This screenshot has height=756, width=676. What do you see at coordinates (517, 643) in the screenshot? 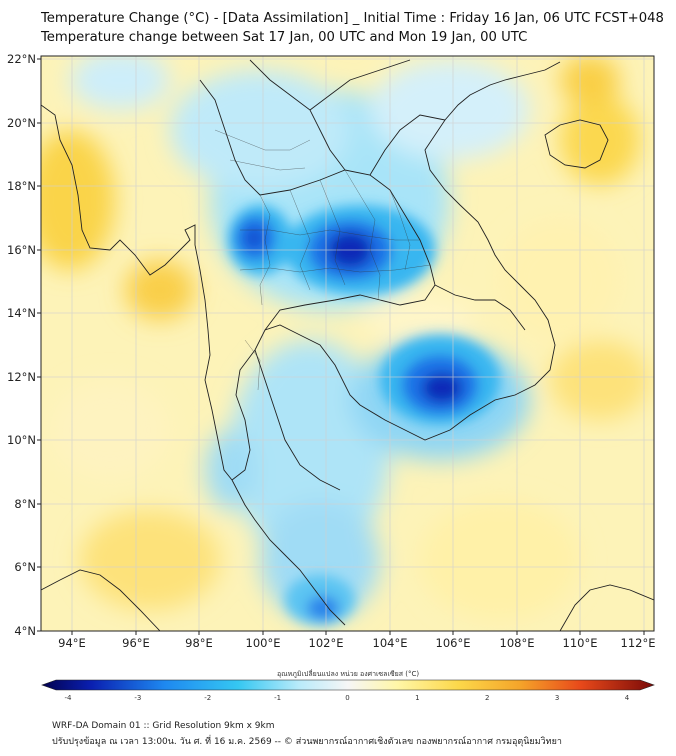
I see `lon-label: 108°E` at bounding box center [517, 643].